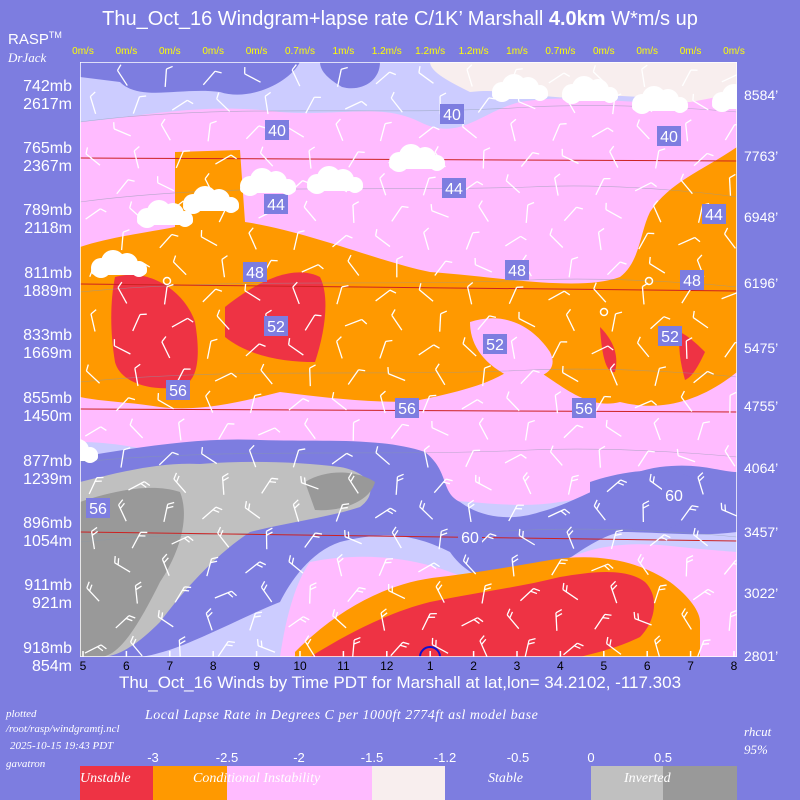 The image size is (800, 800). I want to click on x-tick-label: 6, so click(126, 666).